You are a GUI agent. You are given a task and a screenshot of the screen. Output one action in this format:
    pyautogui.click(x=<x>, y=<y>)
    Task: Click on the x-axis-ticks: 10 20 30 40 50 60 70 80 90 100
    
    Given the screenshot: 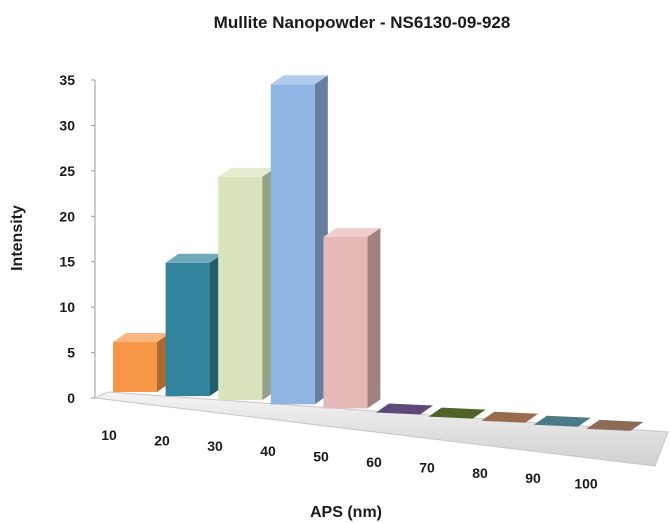 What is the action you would take?
    pyautogui.click(x=349, y=459)
    